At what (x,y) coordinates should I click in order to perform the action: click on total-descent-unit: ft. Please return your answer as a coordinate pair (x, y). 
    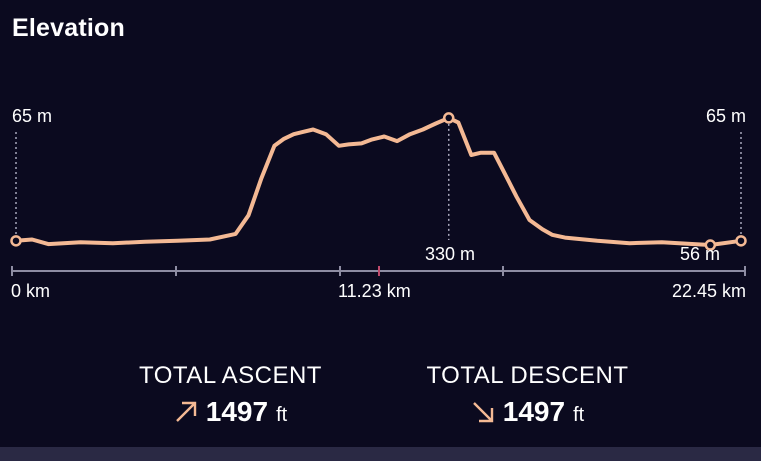
    Looking at the image, I should click on (579, 415).